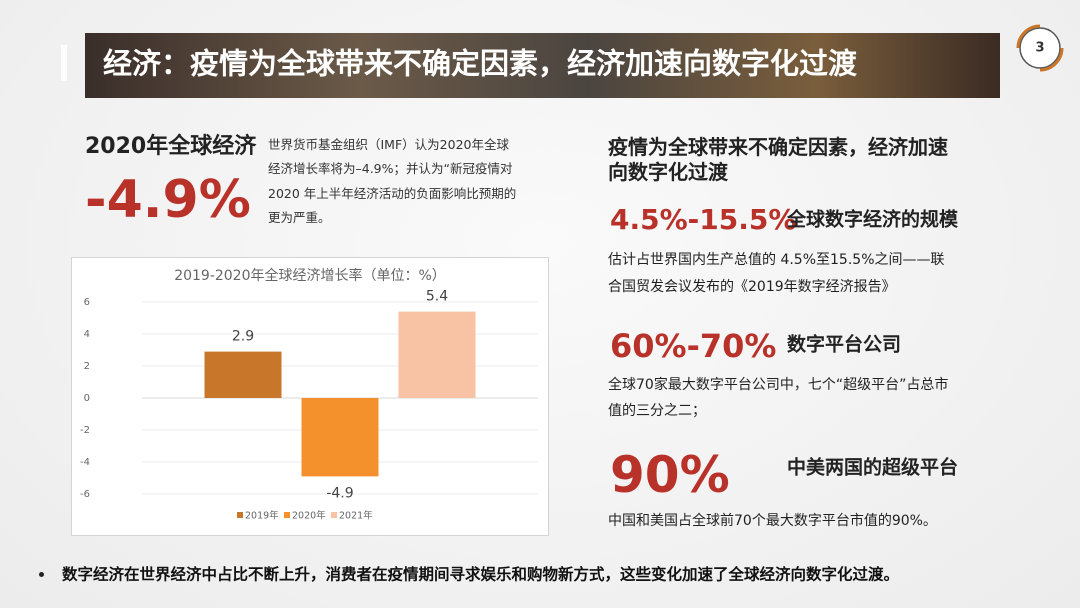  What do you see at coordinates (390, 168) in the screenshot?
I see `description-line: 经济增长率将为–4.9%；并认为“新冠疫情对` at bounding box center [390, 168].